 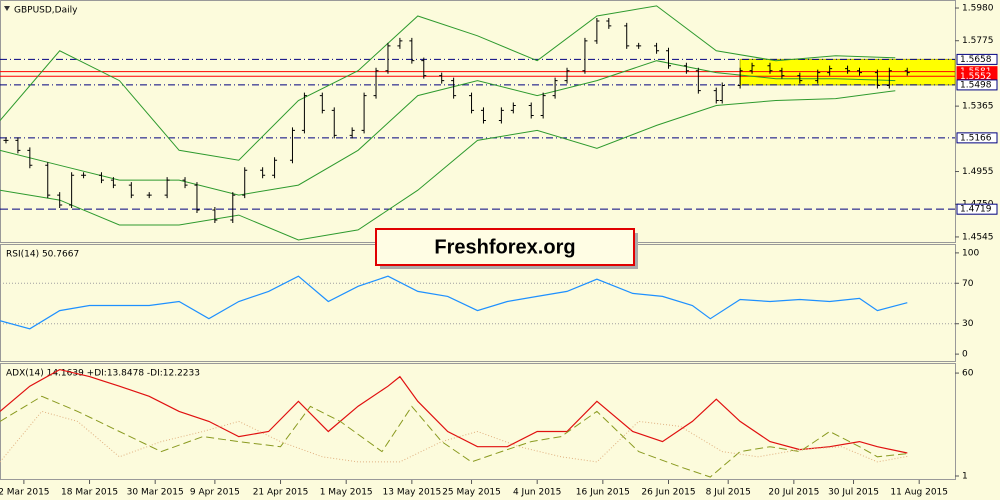 I want to click on x-tick-label: 11 Aug 2015, so click(x=919, y=493).